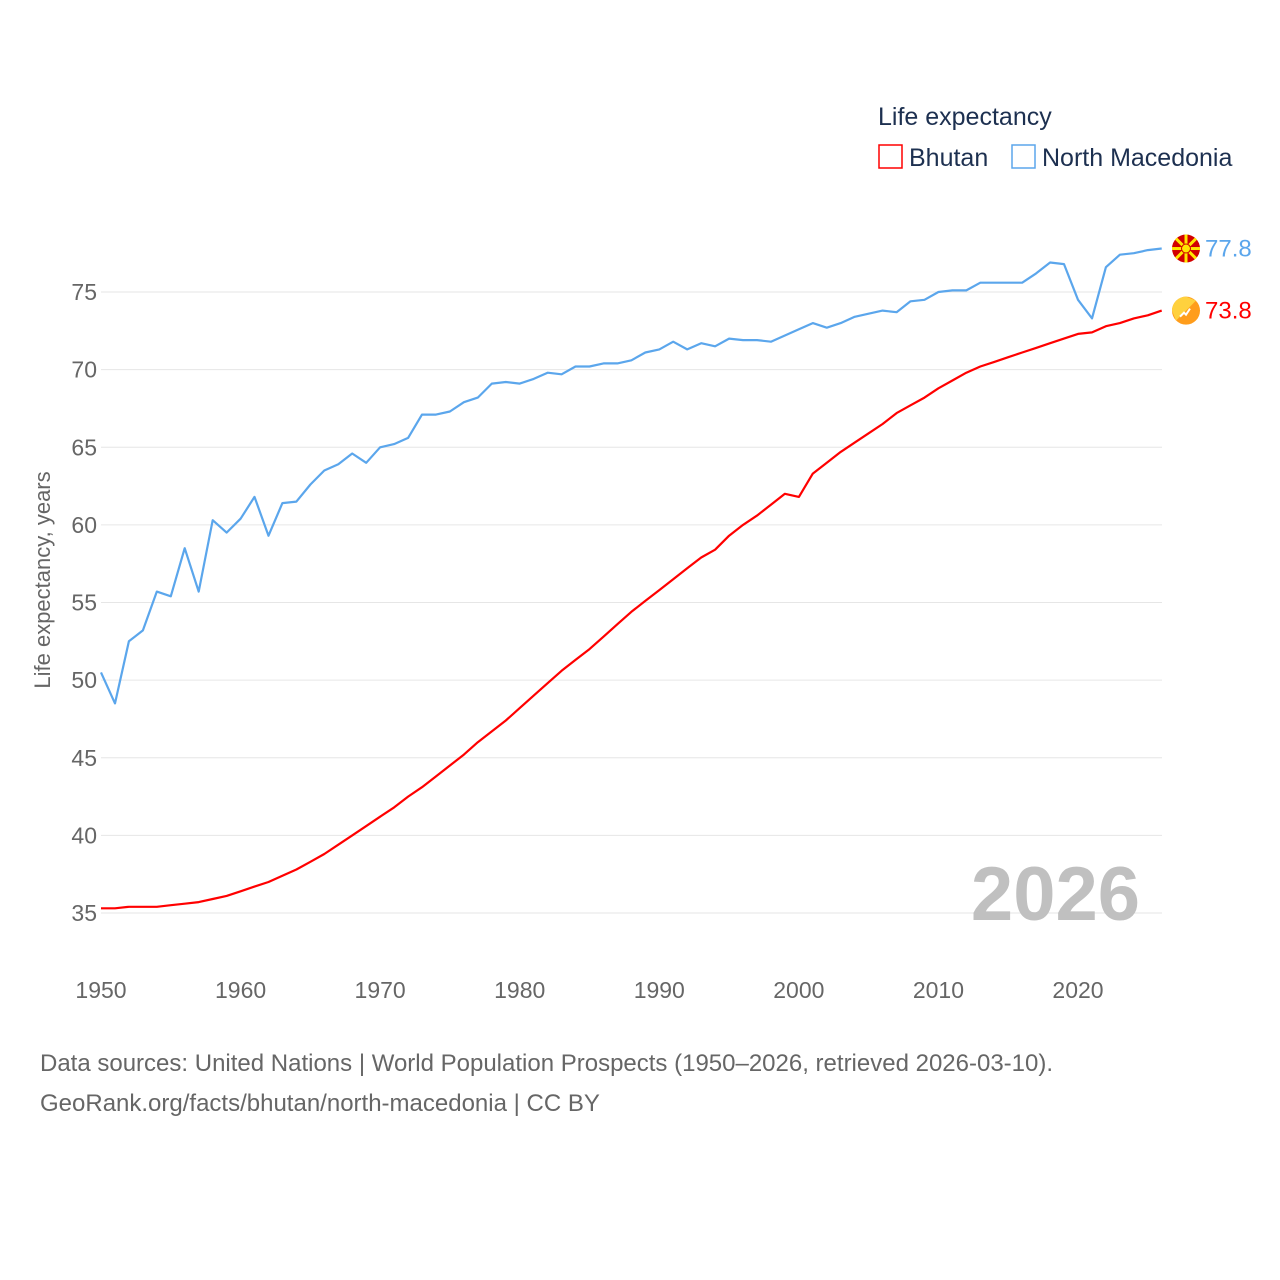 The width and height of the screenshot is (1280, 1280). What do you see at coordinates (100, 990) in the screenshot?
I see `x-tick-label: 1950` at bounding box center [100, 990].